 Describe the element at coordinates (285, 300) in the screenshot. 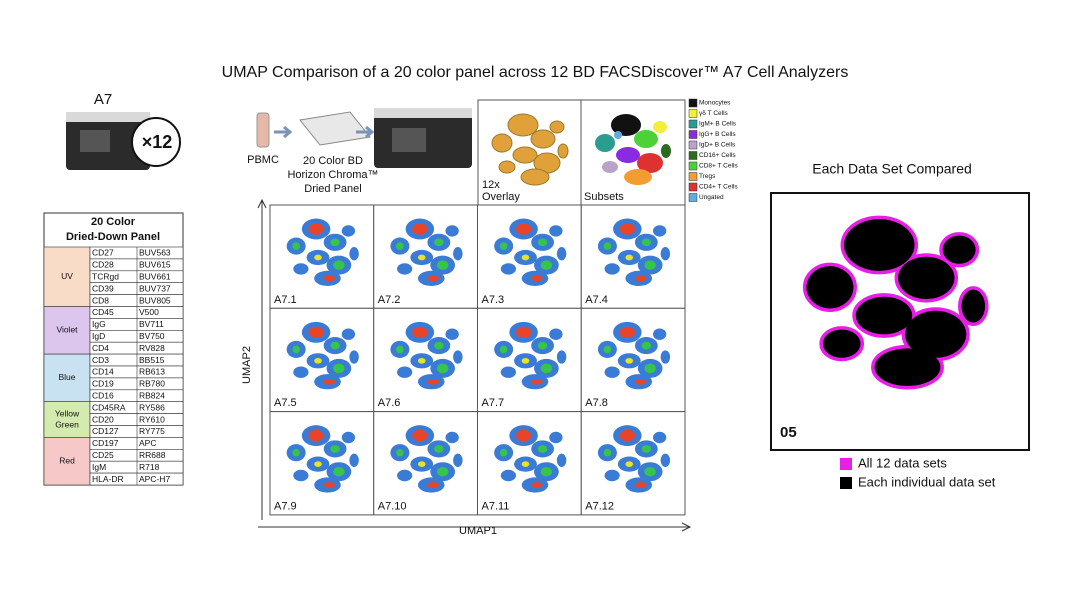

I see `umap-label: A7.1` at that location.